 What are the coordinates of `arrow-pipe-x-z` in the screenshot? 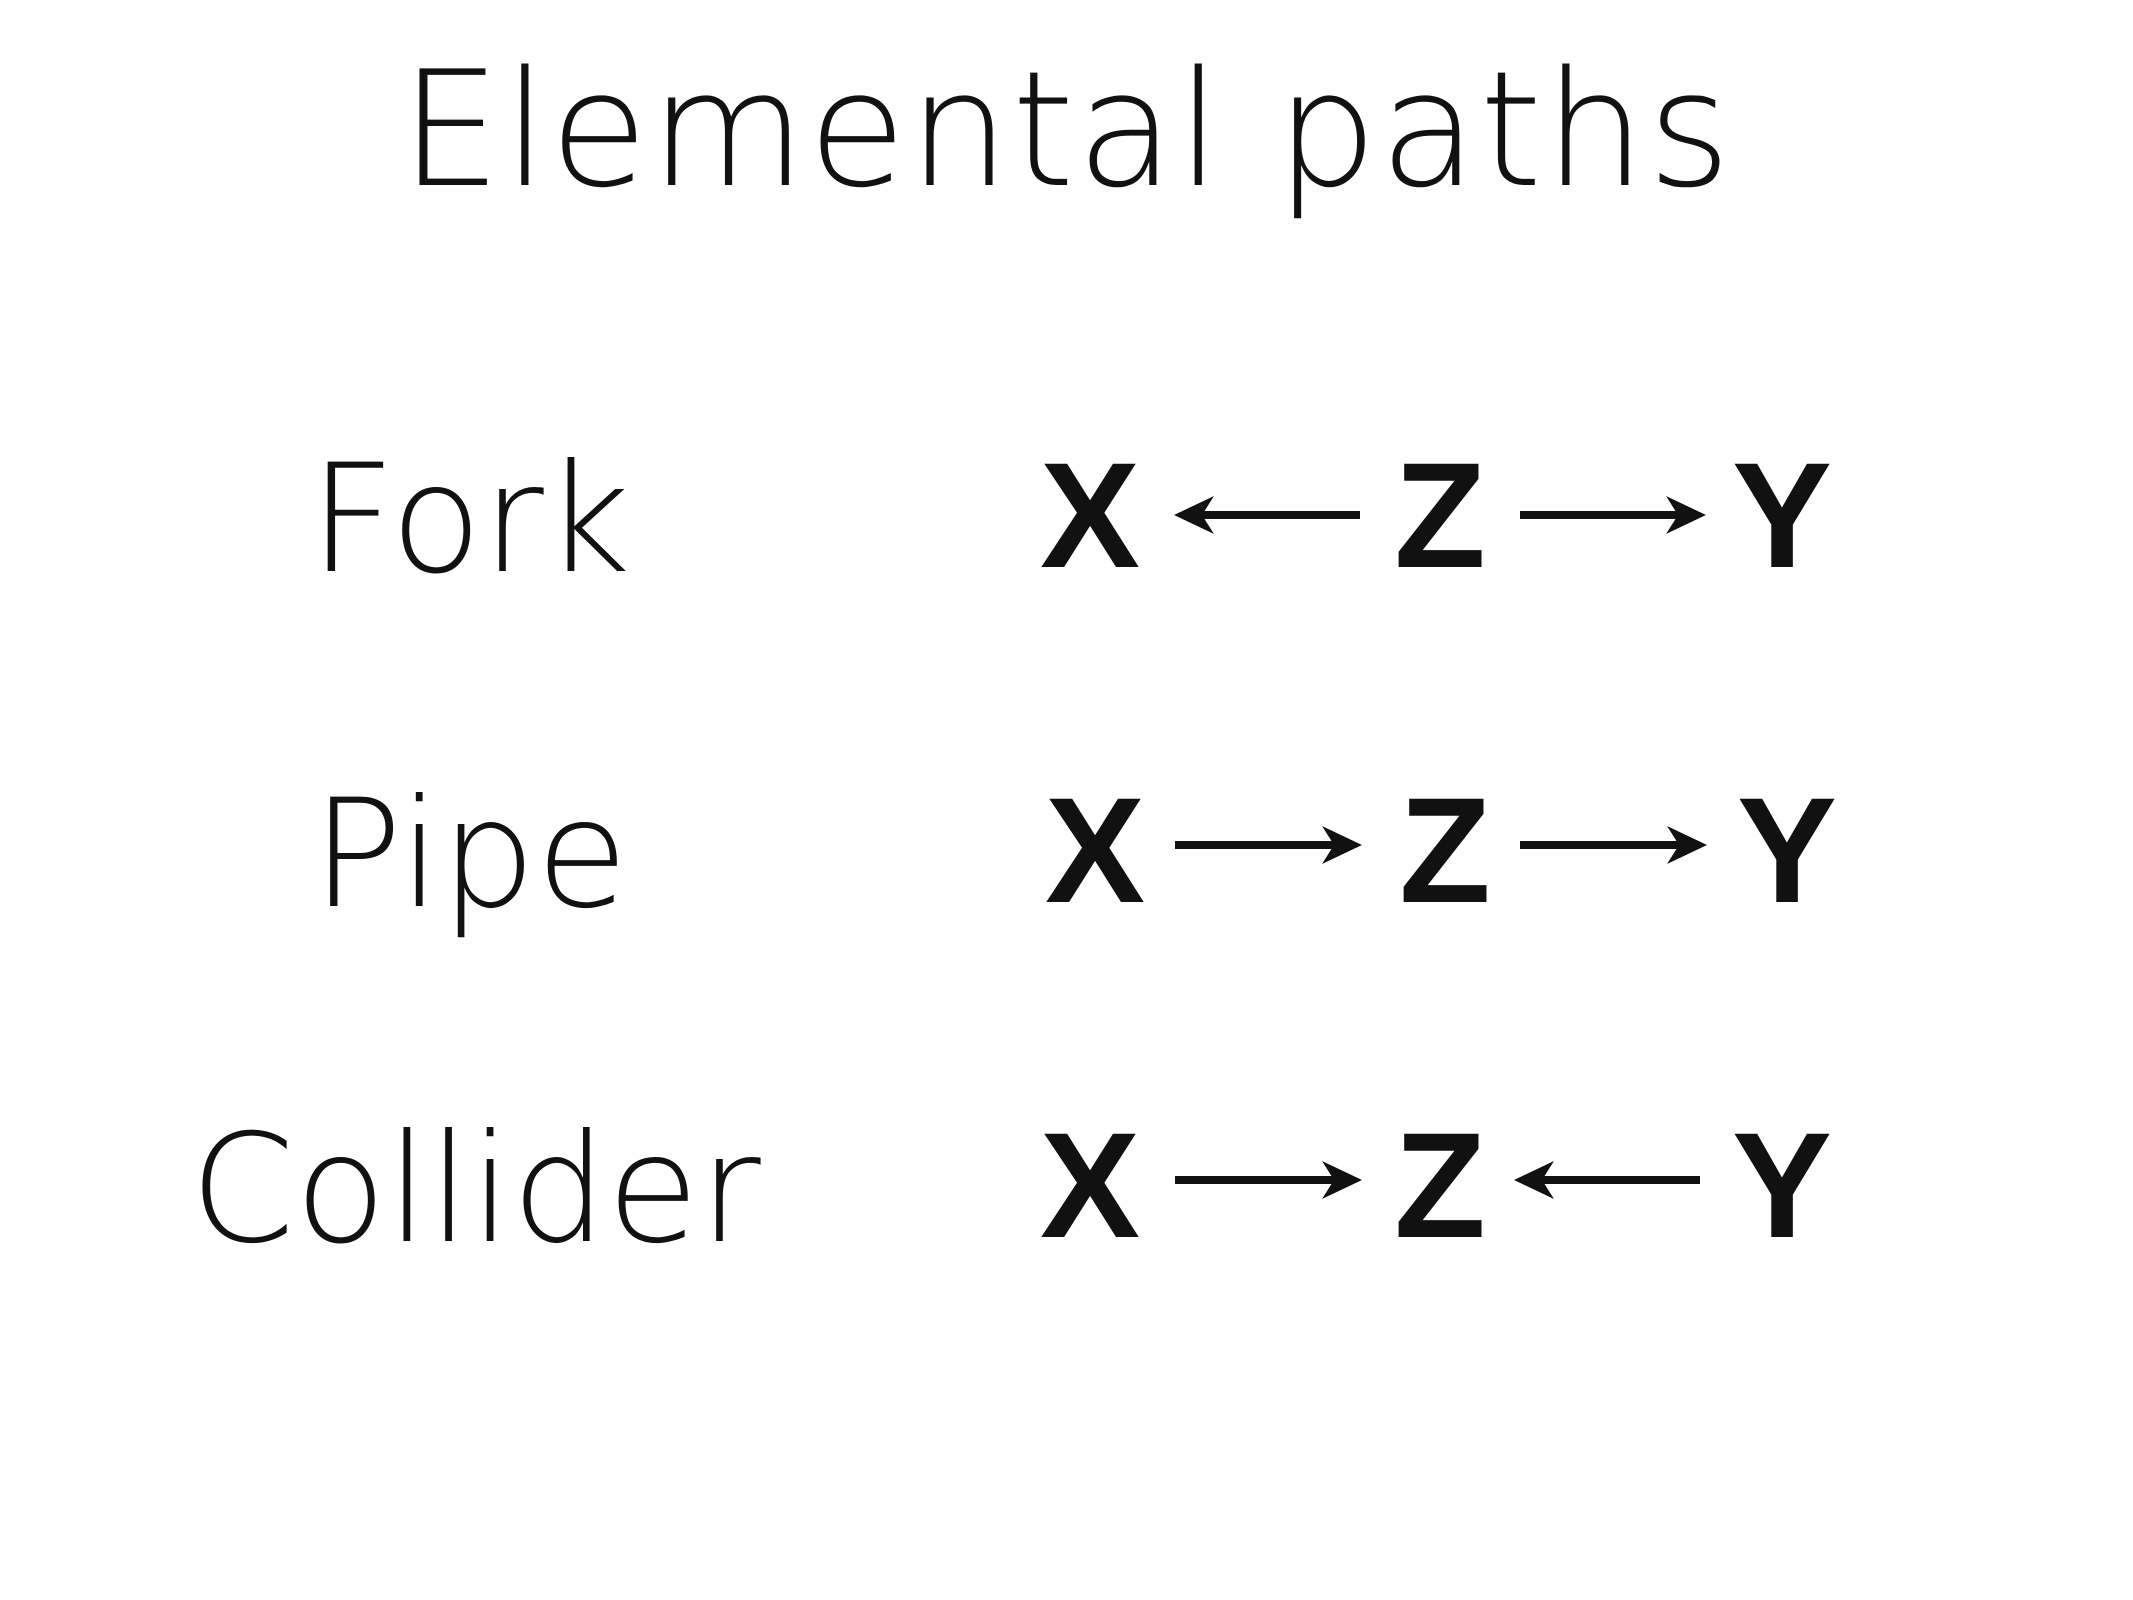 It's located at (1268, 845).